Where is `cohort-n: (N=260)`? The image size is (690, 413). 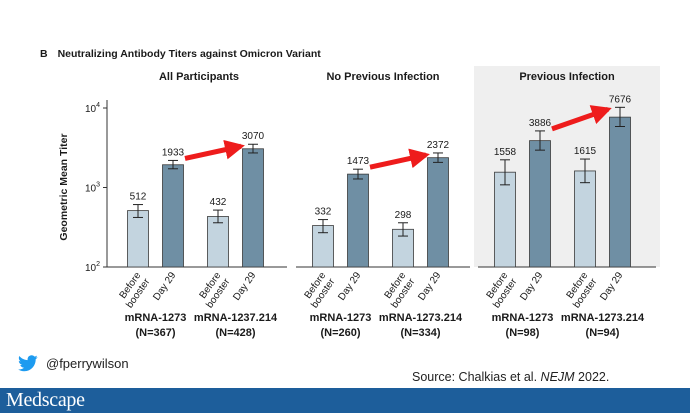
cohort-n: (N=260) is located at coordinates (340, 333).